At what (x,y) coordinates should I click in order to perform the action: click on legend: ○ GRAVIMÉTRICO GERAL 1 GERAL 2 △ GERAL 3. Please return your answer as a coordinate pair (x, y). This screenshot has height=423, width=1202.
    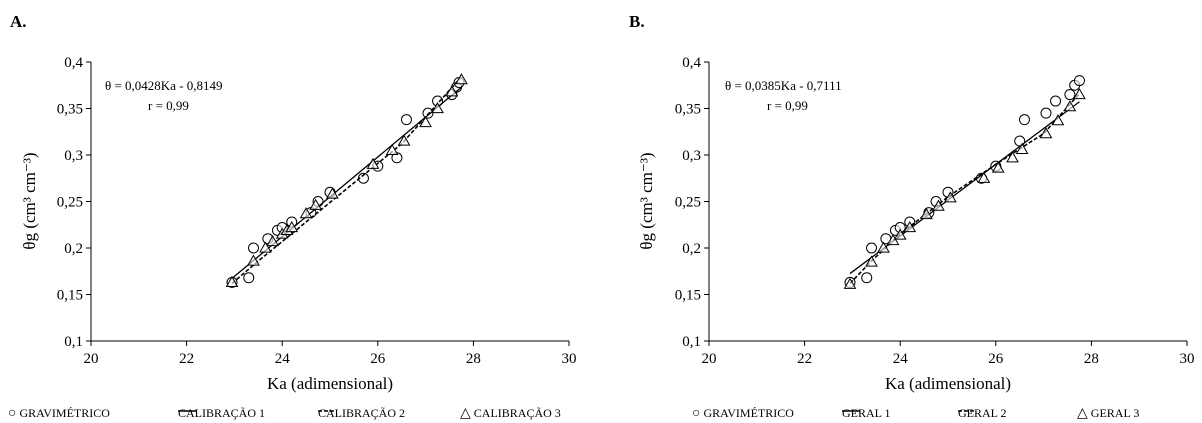
    Looking at the image, I should click on (942, 414).